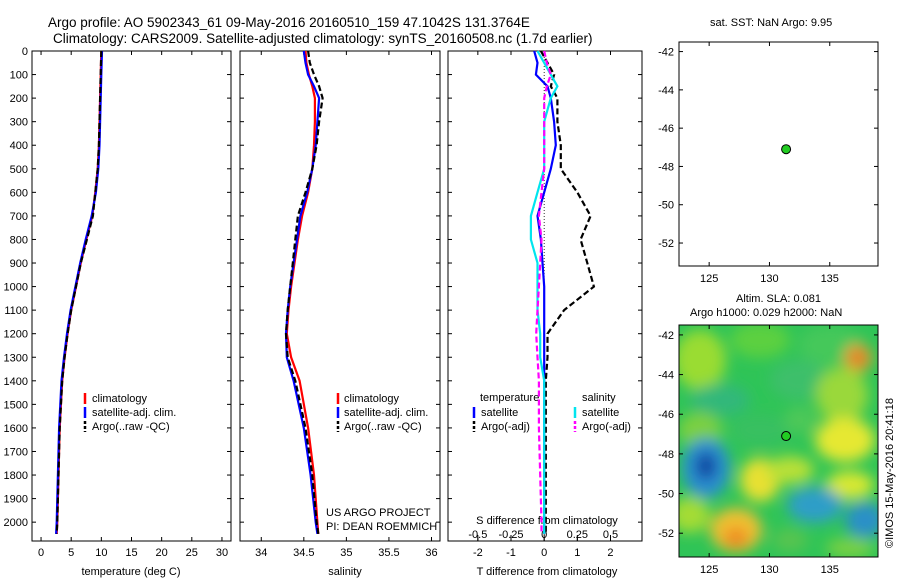 The height and width of the screenshot is (580, 900). What do you see at coordinates (511, 553) in the screenshot?
I see `difference-xtick-label: -1` at bounding box center [511, 553].